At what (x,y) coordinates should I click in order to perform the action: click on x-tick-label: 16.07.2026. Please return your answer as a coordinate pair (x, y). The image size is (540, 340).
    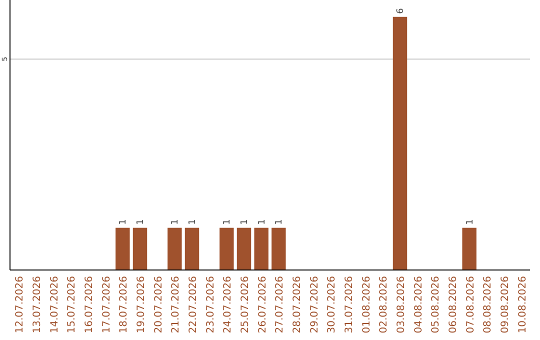
    Looking at the image, I should click on (89, 305).